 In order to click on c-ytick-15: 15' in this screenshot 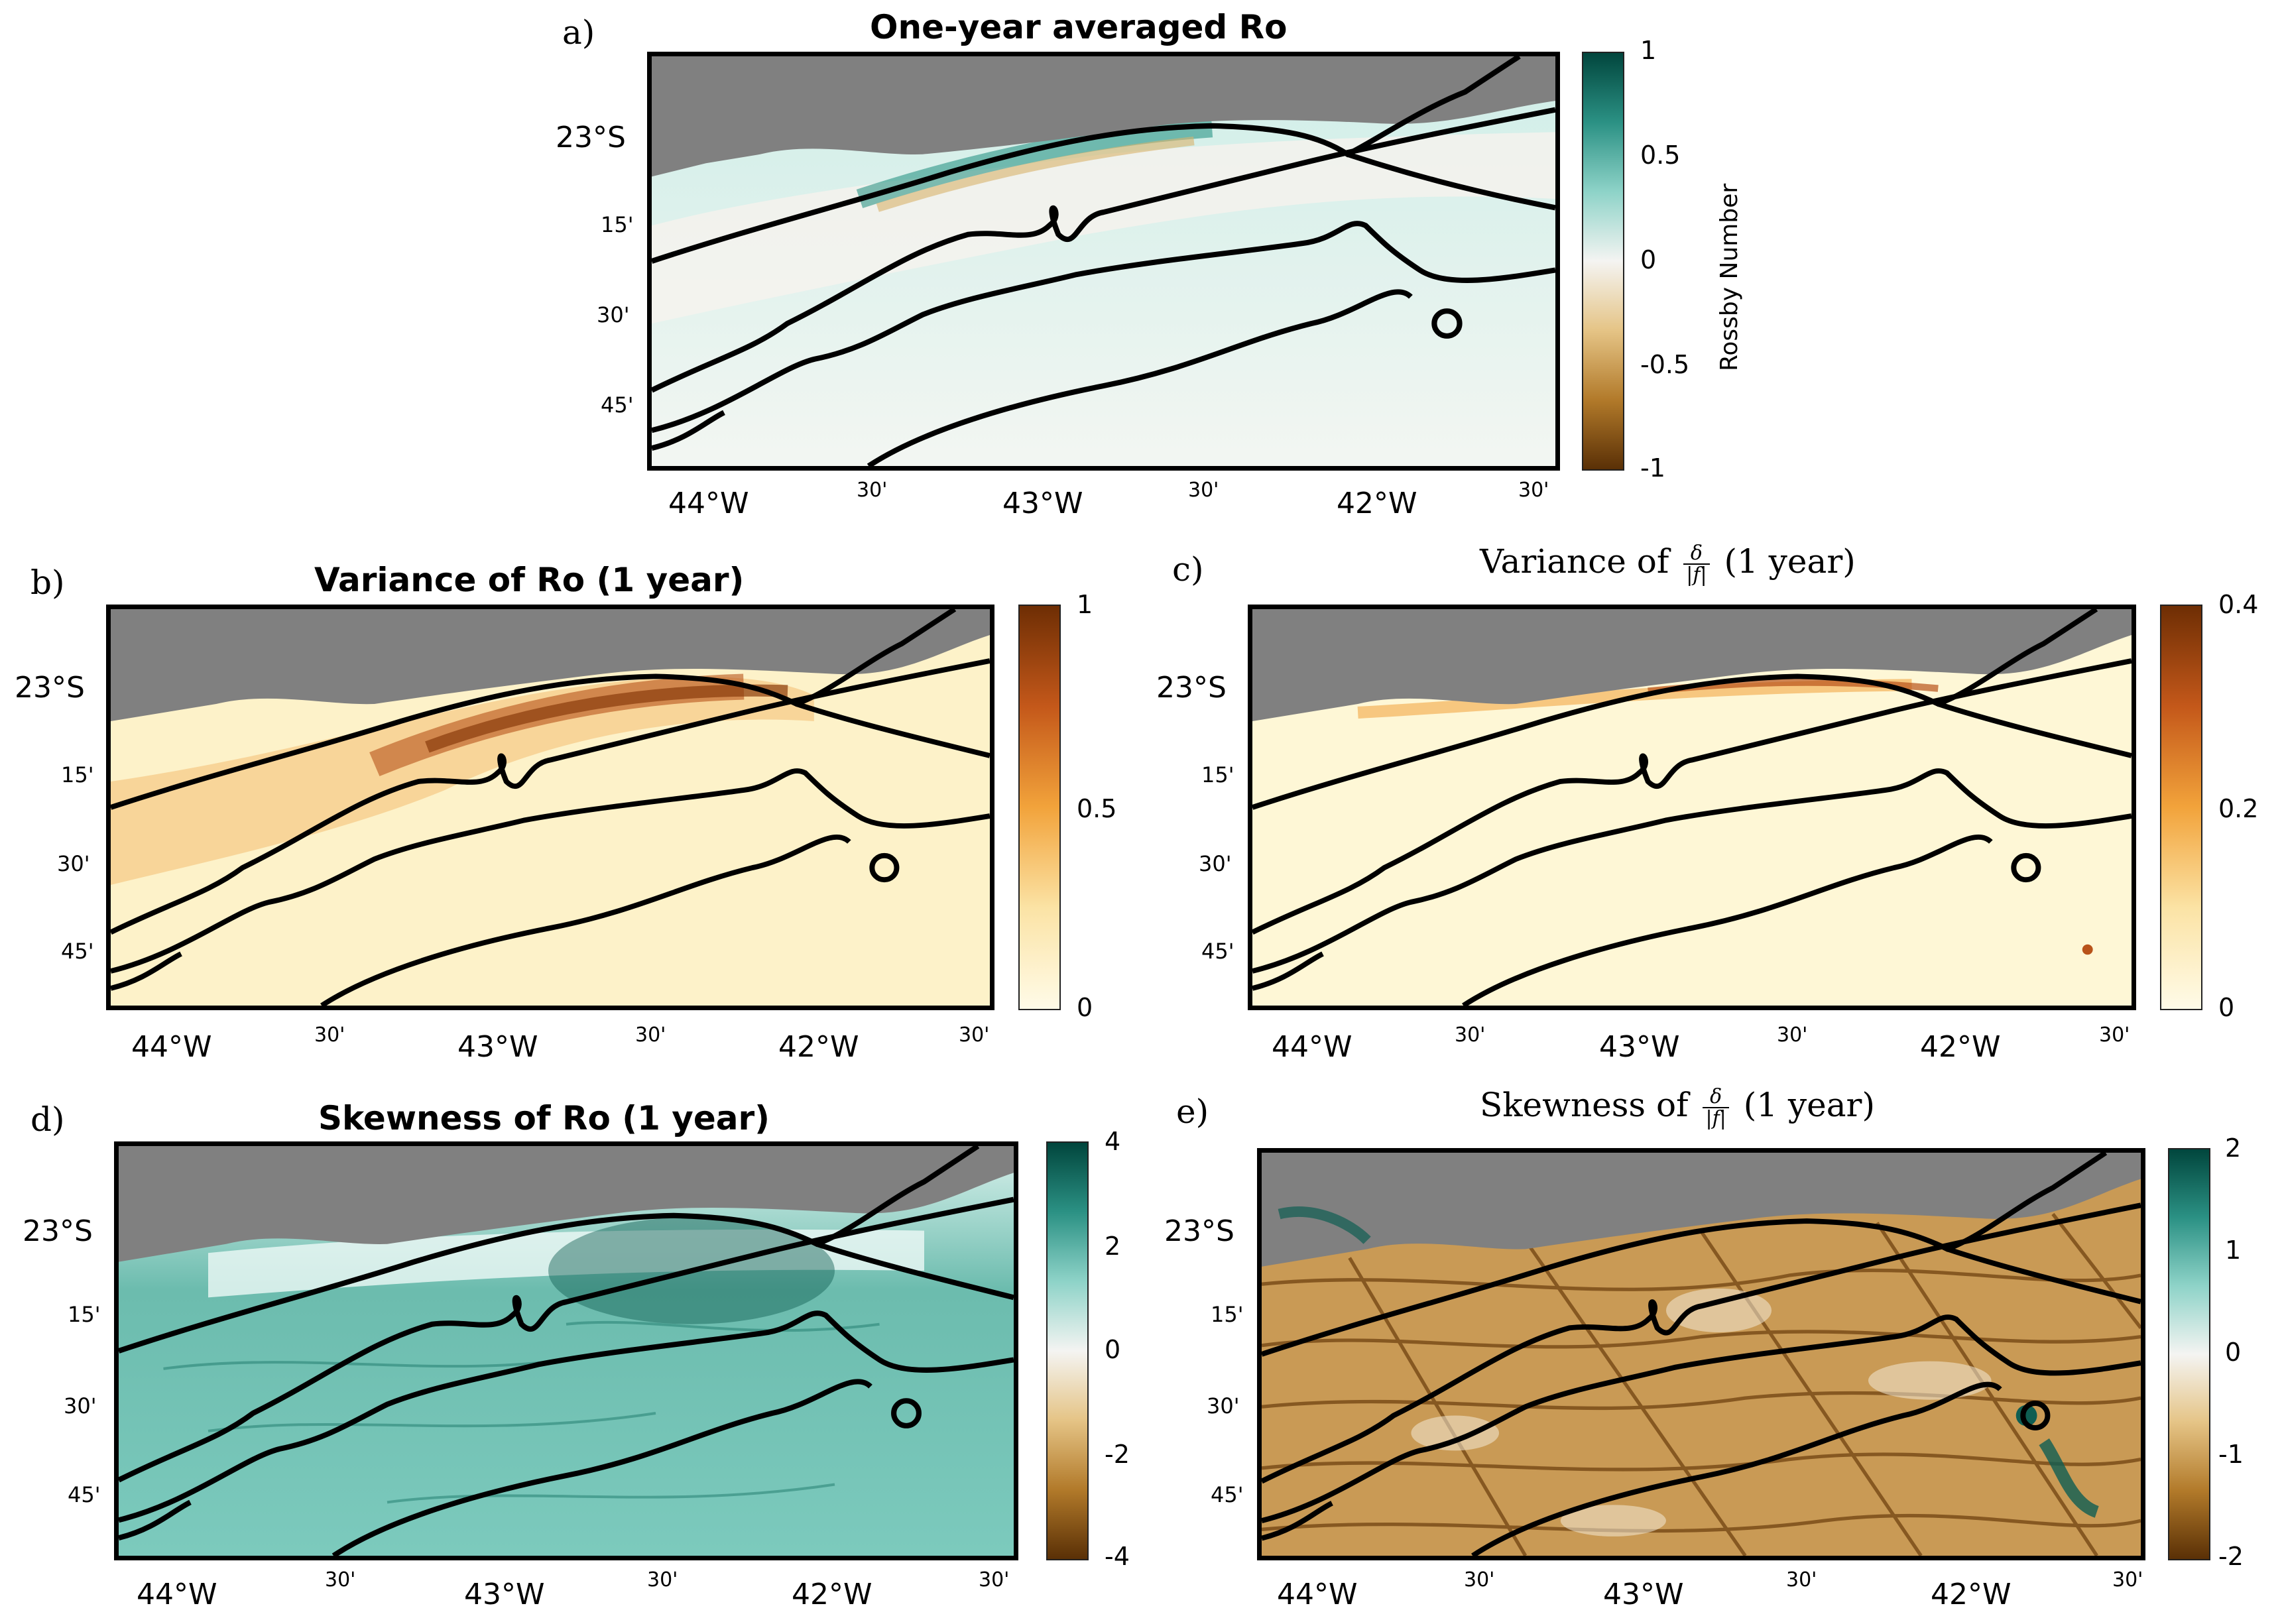, I will do `click(1217, 774)`.